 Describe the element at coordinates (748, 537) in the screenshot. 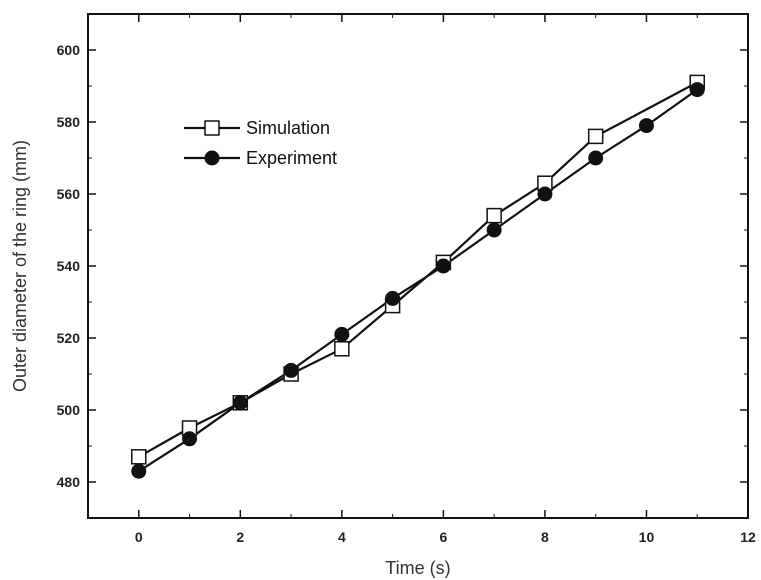

I see `x-tick-label: 12` at that location.